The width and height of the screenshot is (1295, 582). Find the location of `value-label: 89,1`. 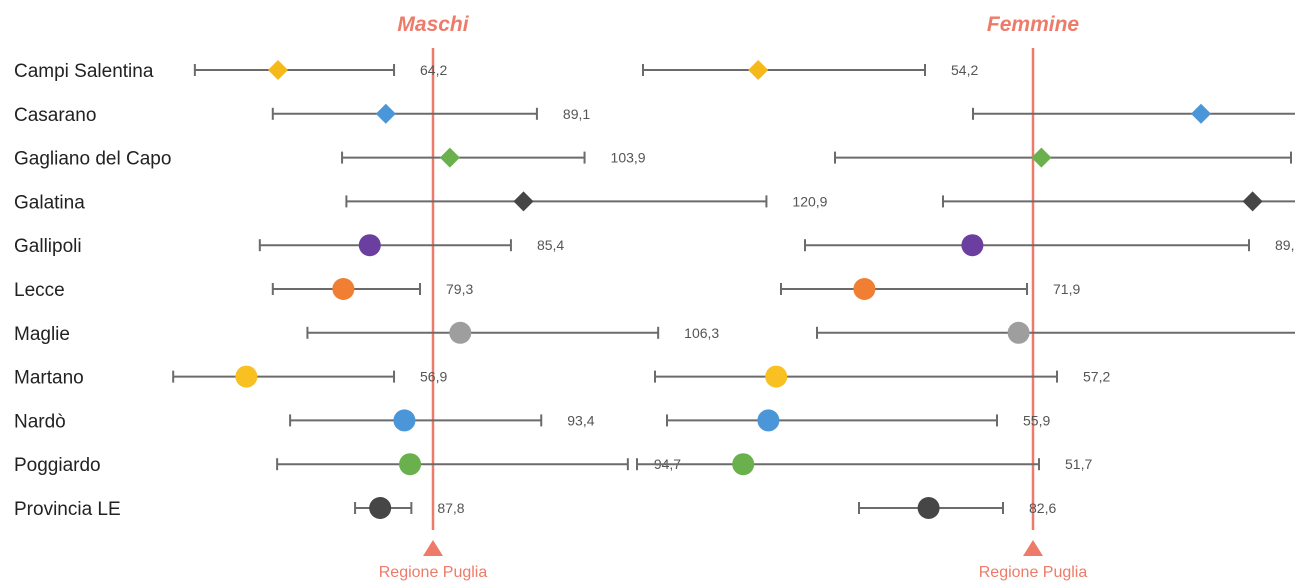

value-label: 89,1 is located at coordinates (576, 114).